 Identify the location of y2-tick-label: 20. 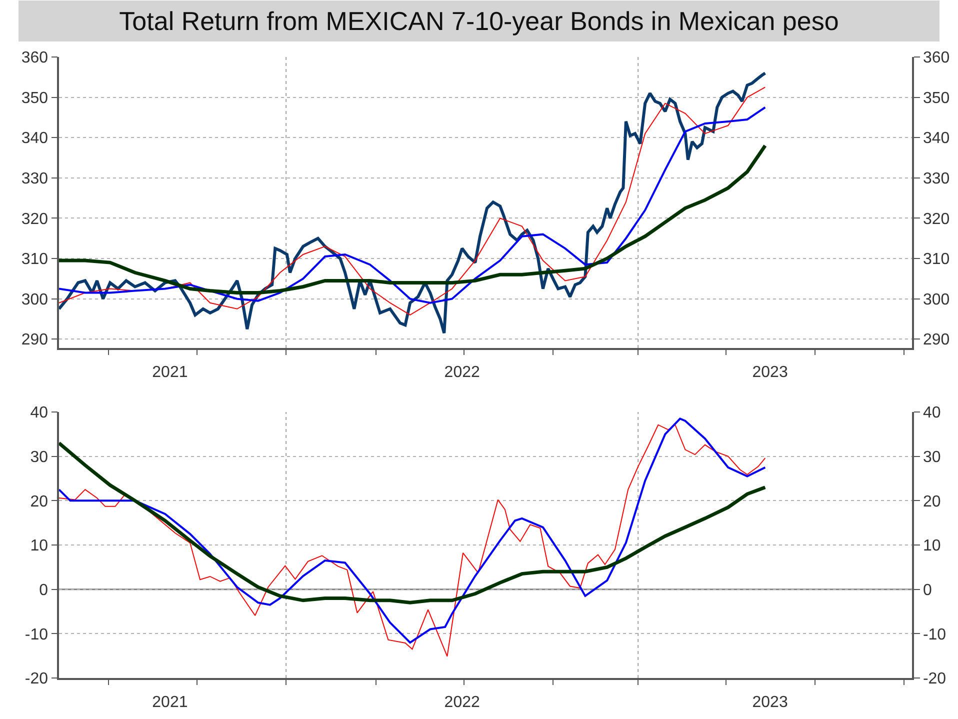
(931, 501).